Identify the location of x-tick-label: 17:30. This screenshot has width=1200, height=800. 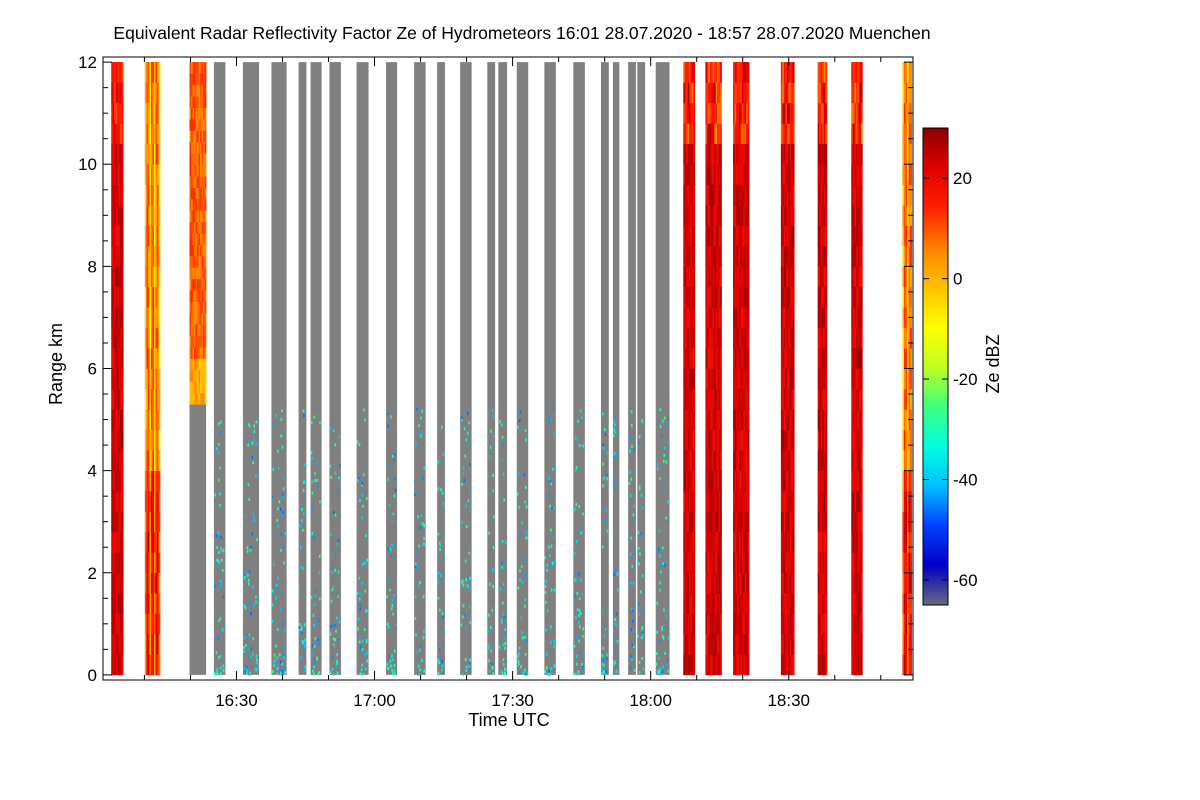
(512, 700).